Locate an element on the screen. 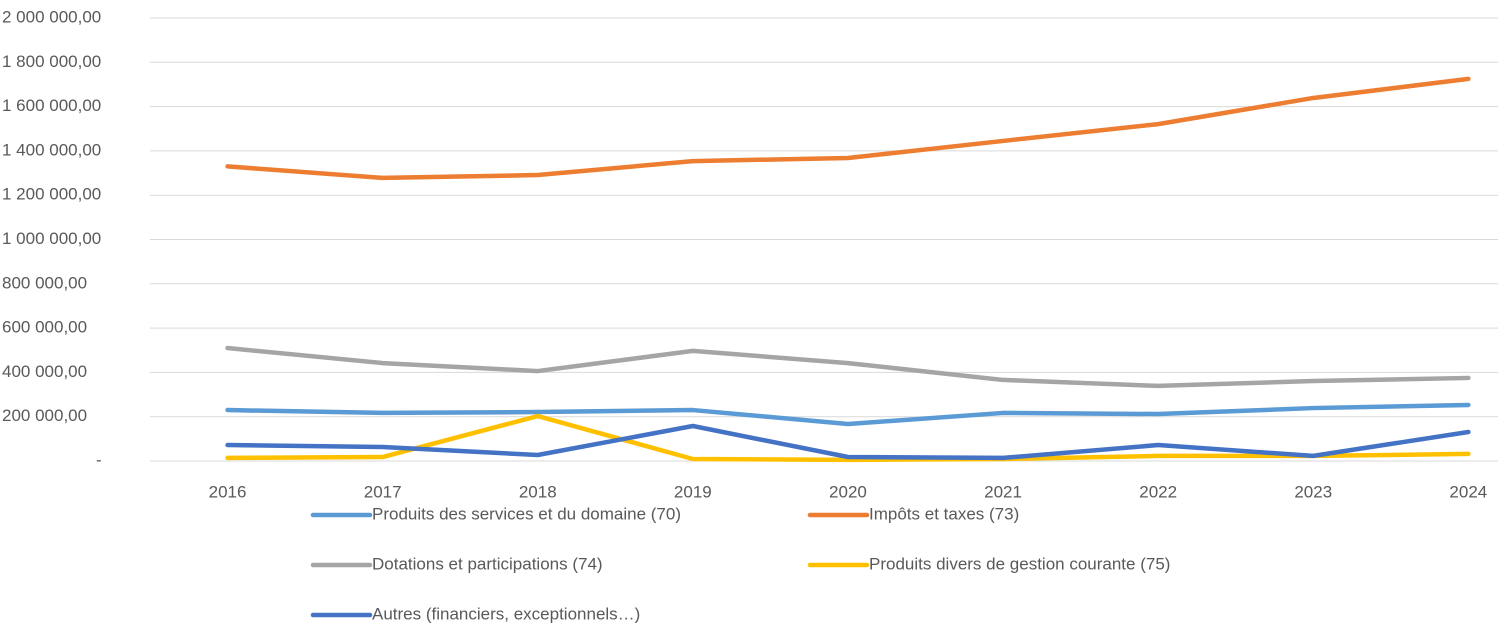 The width and height of the screenshot is (1498, 628). y-tick-label: 1 400 000,00 is located at coordinates (51, 149).